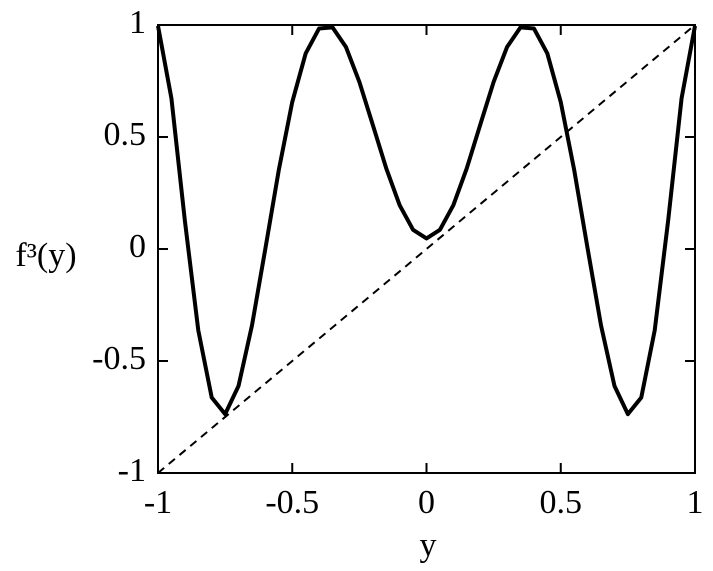  I want to click on y-tick-label: -0.5, so click(119, 358).